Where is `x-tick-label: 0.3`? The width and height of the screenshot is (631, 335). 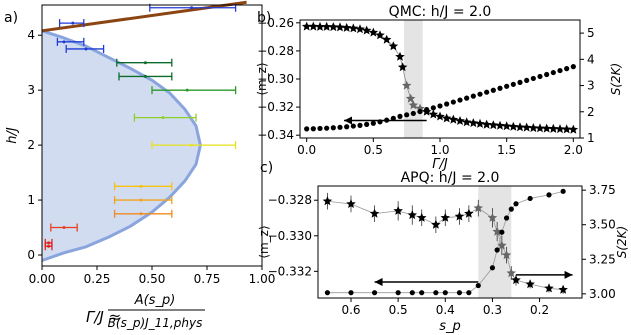
x-tick-label: 0.3 is located at coordinates (492, 310).